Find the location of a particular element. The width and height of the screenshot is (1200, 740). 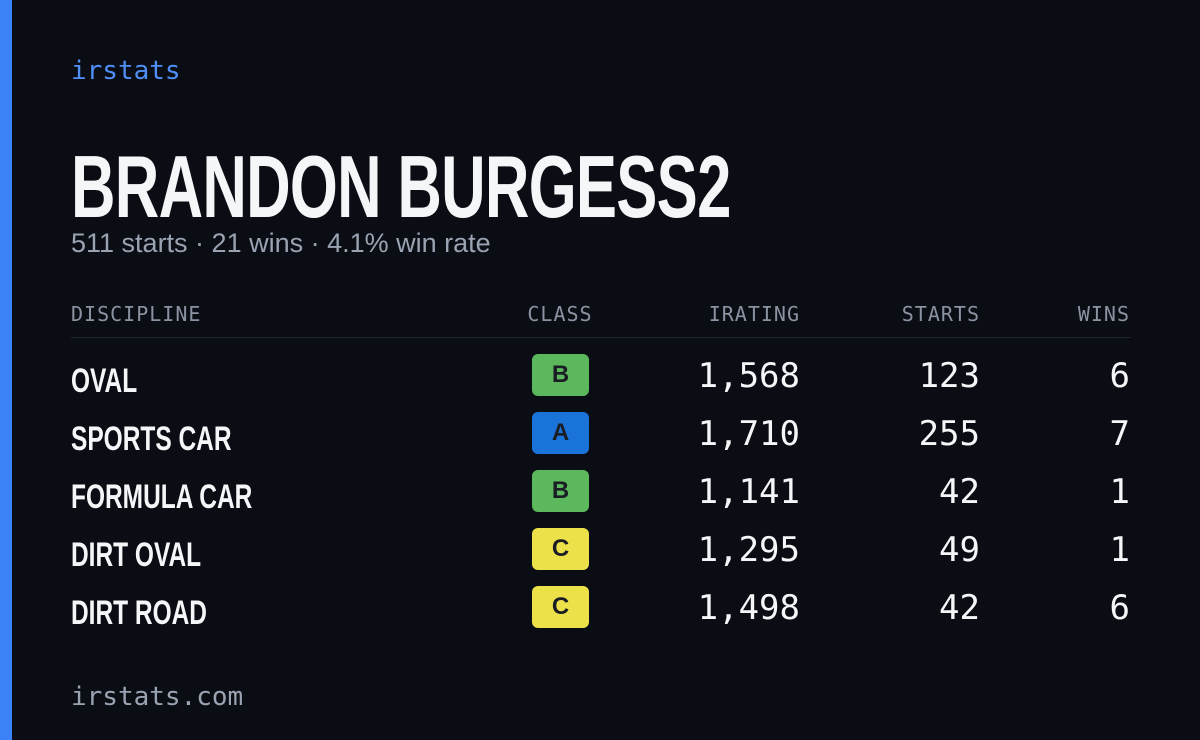

starts: 123 is located at coordinates (949, 376).